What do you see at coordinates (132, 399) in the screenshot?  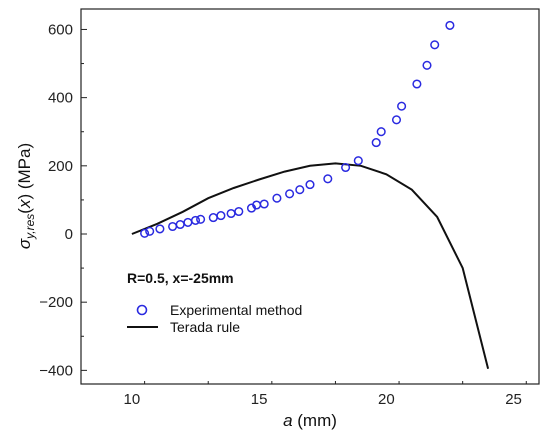 I see `x-tick-label: 10` at bounding box center [132, 399].